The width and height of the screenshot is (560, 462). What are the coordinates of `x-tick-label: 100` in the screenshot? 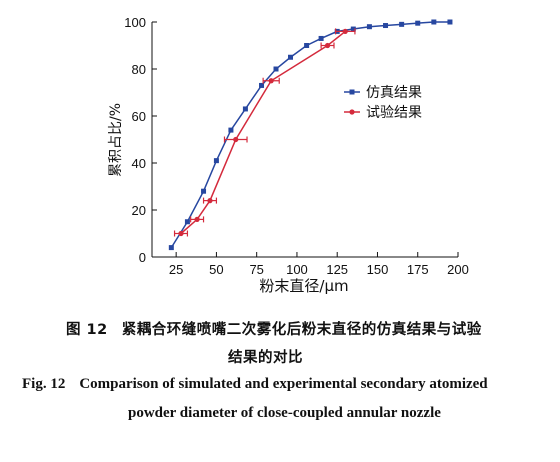 It's located at (297, 269).